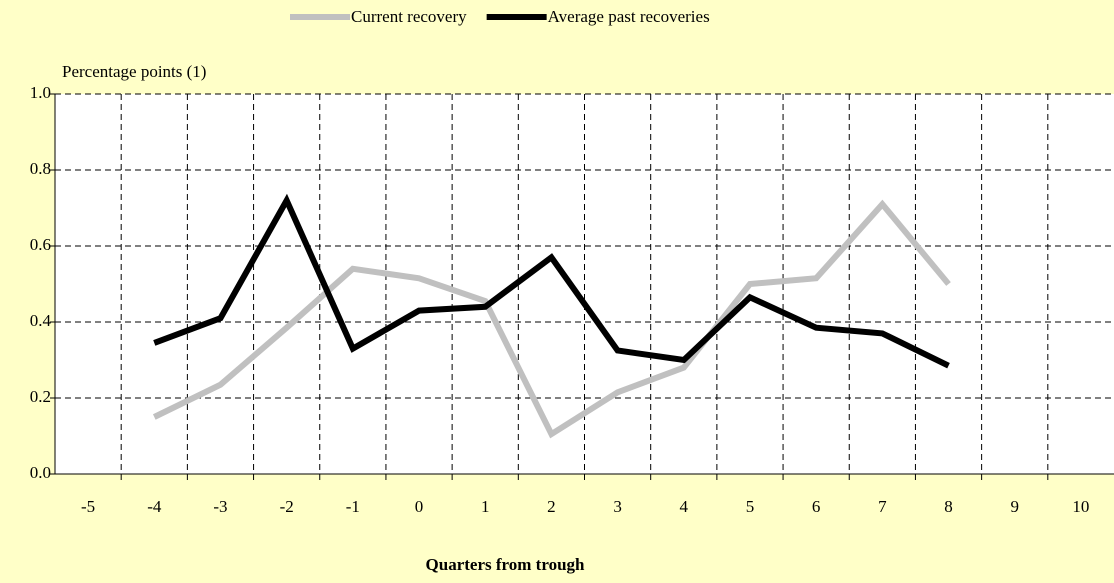  What do you see at coordinates (41, 320) in the screenshot?
I see `y-tick-label: 0.4` at bounding box center [41, 320].